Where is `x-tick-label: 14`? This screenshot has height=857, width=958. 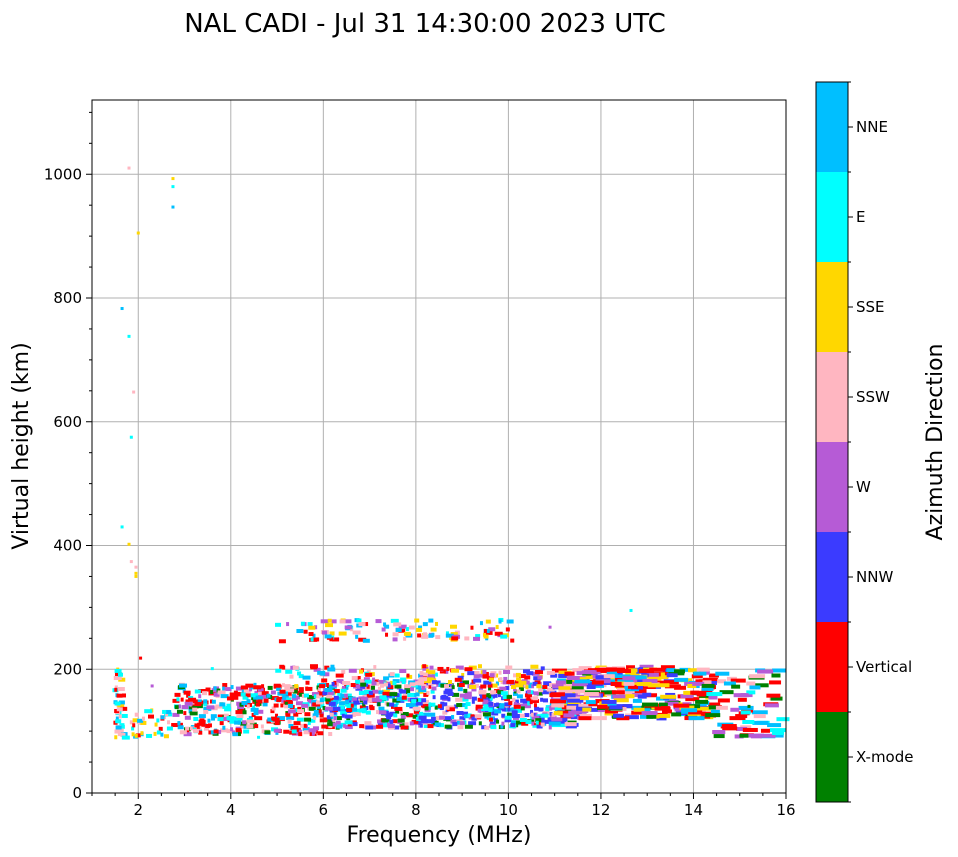 x-tick-label: 14 is located at coordinates (693, 810).